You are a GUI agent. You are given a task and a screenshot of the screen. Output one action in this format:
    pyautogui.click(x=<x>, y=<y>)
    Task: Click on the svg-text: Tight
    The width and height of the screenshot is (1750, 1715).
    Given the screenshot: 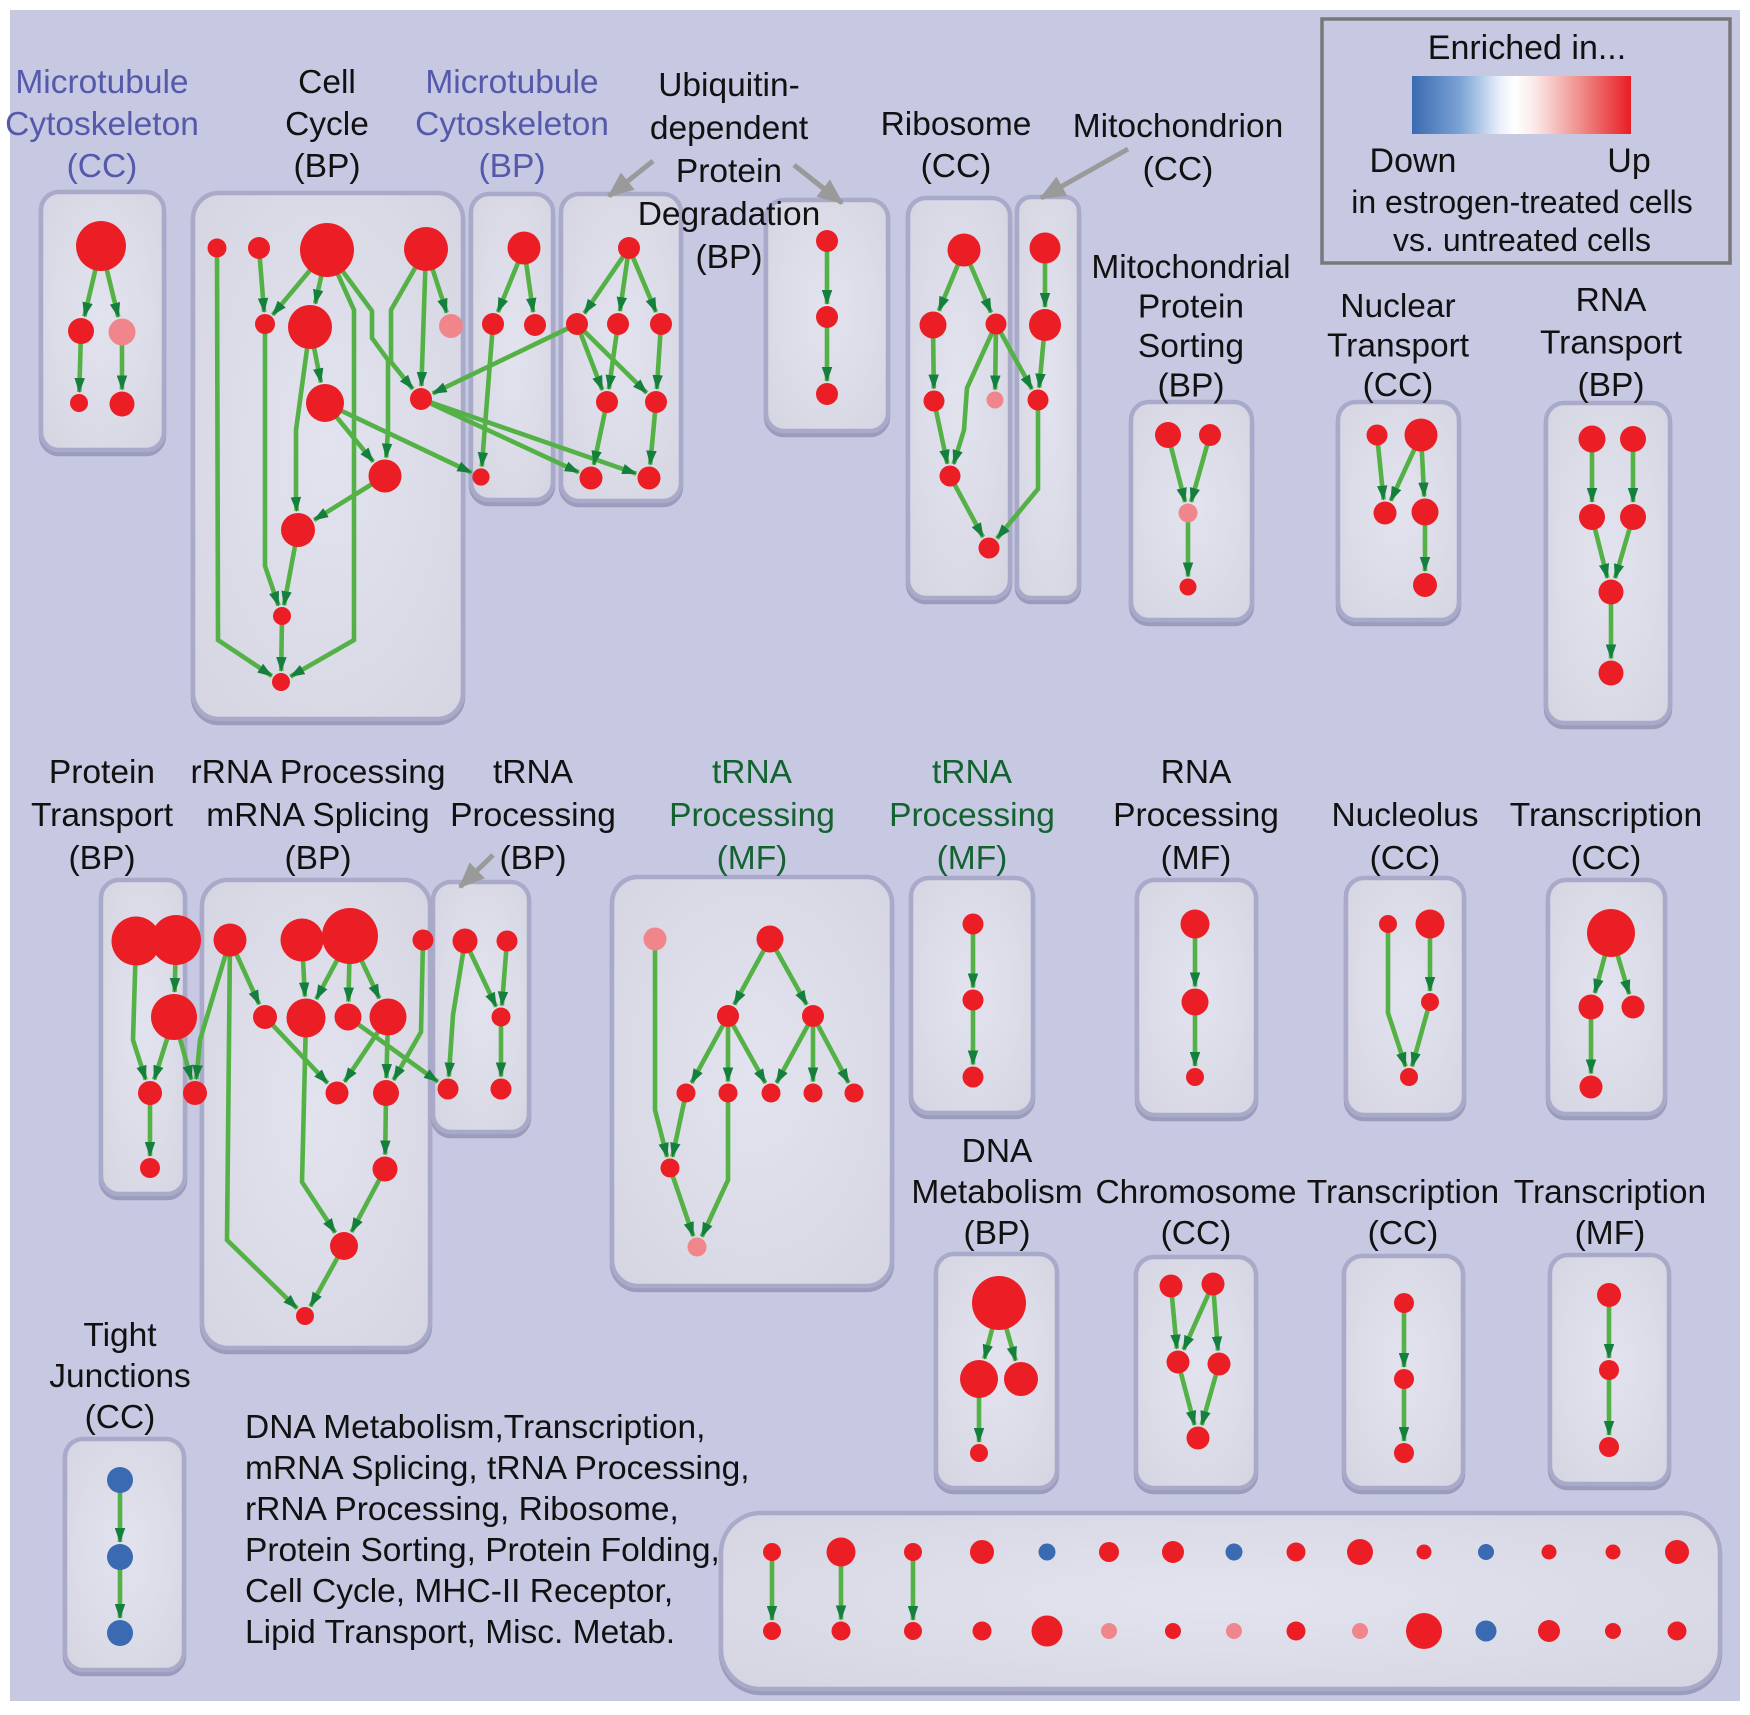 What is the action you would take?
    pyautogui.click(x=120, y=1335)
    